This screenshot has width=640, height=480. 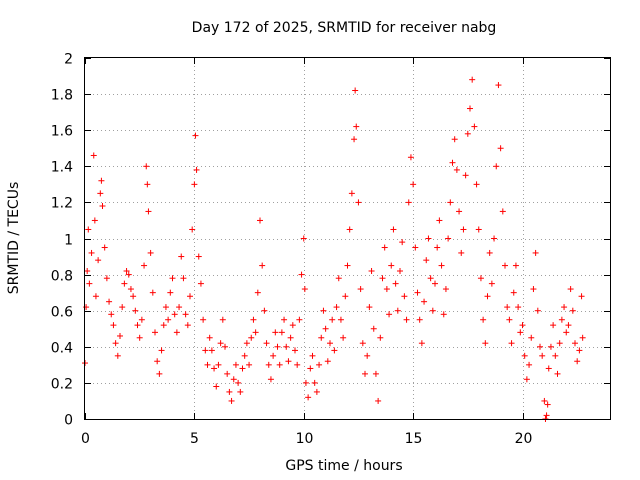 I want to click on y-tick-label: 1.4, so click(x=62, y=168).